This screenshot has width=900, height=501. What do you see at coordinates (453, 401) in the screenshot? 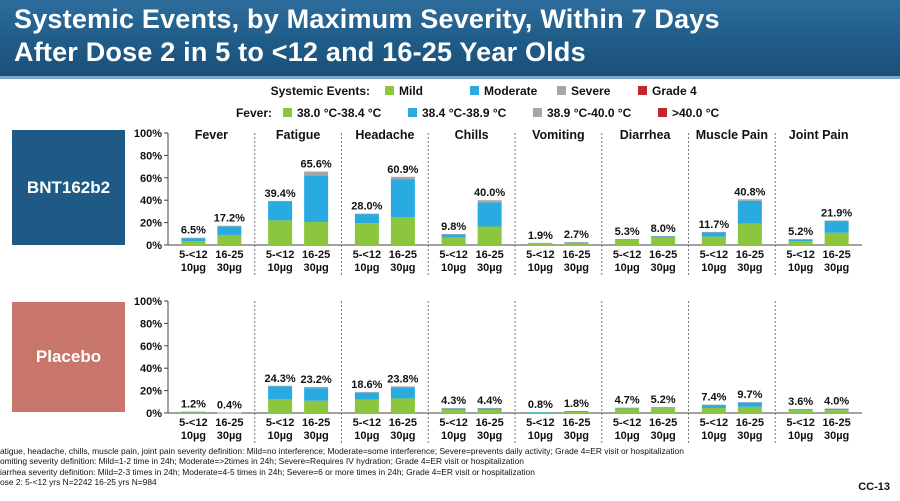
I see `placebo-data-label-chills-younger: 4.3%` at bounding box center [453, 401].